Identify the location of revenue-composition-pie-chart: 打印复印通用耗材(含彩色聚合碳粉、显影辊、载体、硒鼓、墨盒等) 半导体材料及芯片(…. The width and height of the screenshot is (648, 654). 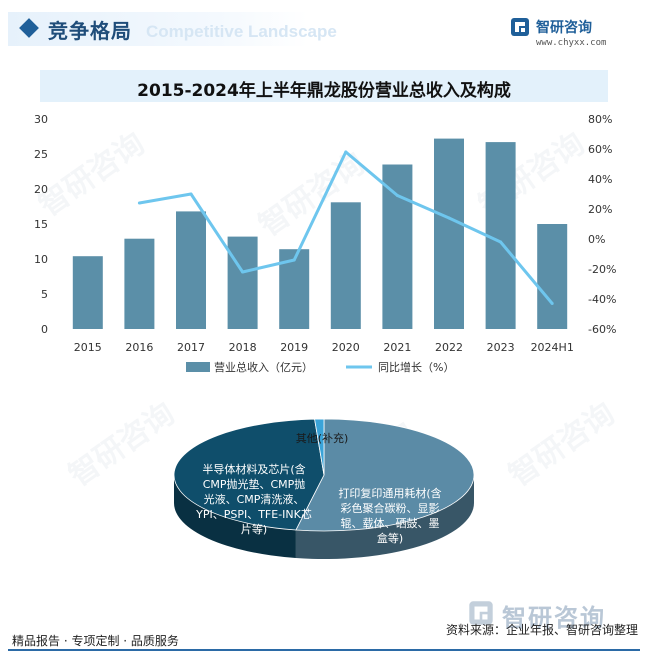
(324, 488).